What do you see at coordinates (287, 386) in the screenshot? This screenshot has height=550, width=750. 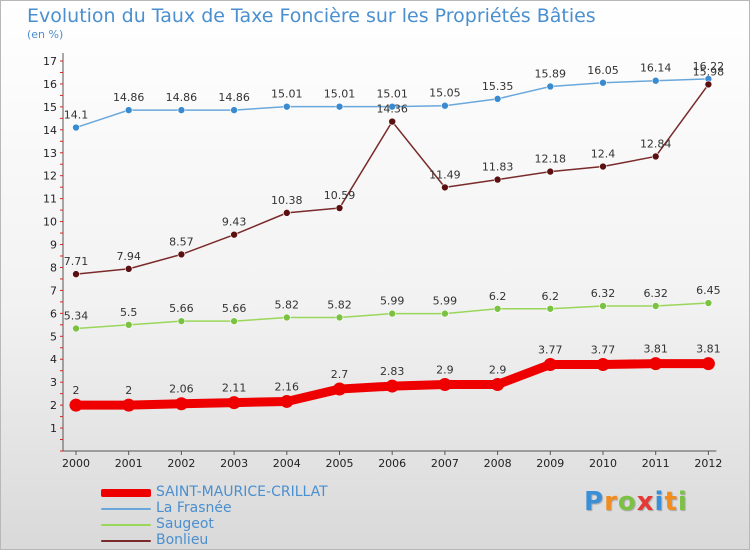 I see `data-label: 2.16` at bounding box center [287, 386].